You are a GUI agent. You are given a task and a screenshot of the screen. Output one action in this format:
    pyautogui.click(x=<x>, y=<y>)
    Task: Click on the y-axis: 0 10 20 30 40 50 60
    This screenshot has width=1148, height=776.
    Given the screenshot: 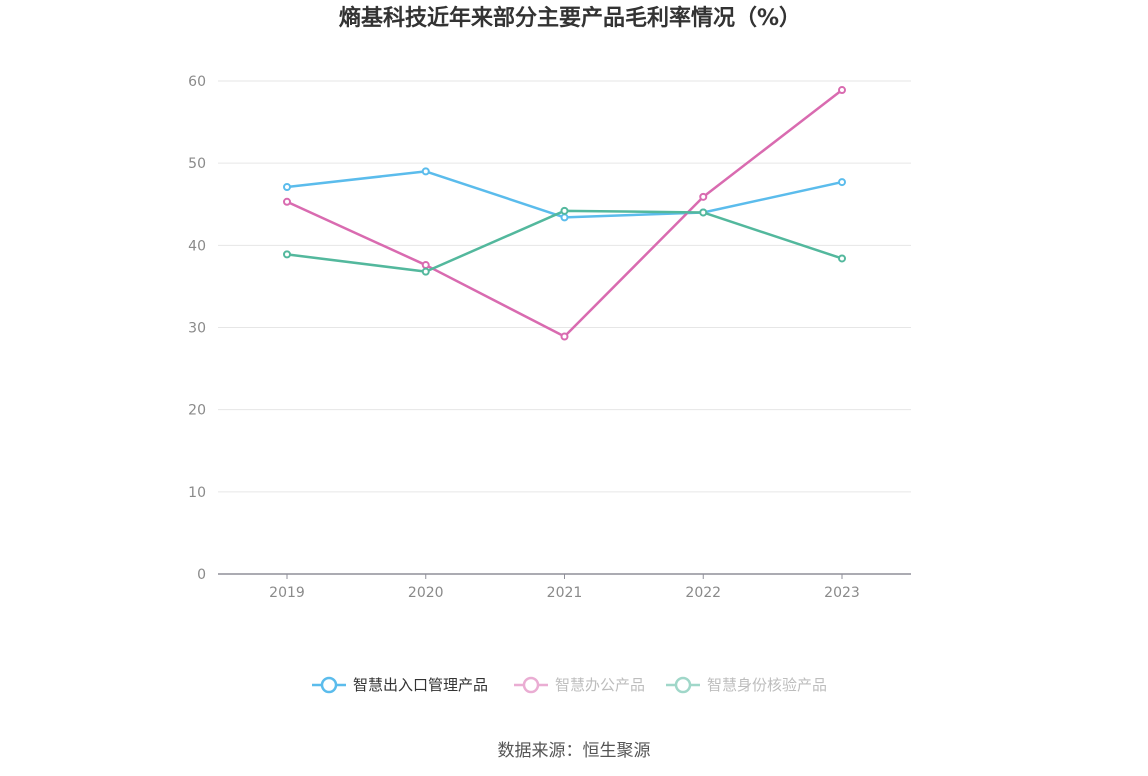 What is the action you would take?
    pyautogui.click(x=197, y=328)
    